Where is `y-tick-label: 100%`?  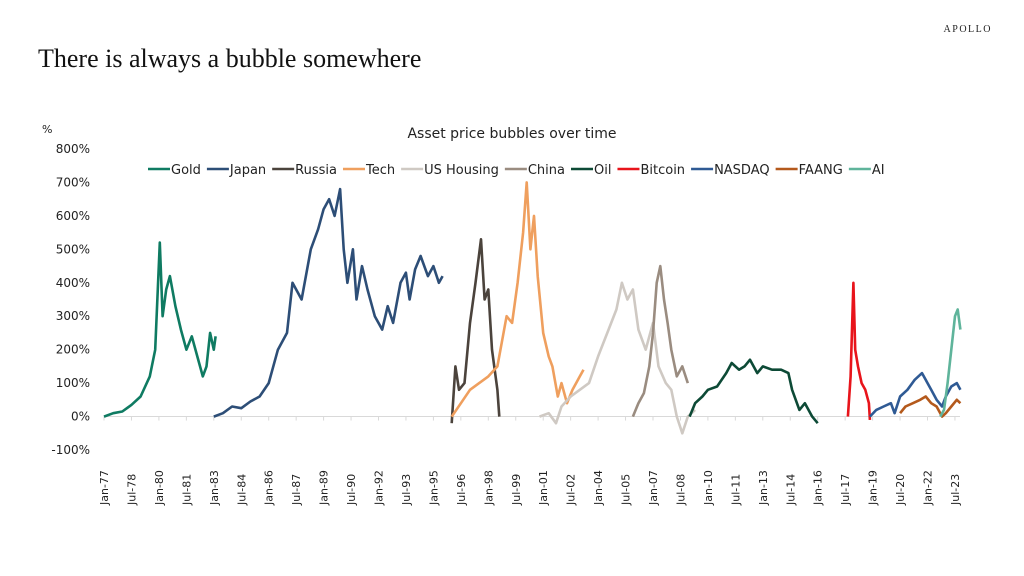 y-tick-label: 100% is located at coordinates (73, 383).